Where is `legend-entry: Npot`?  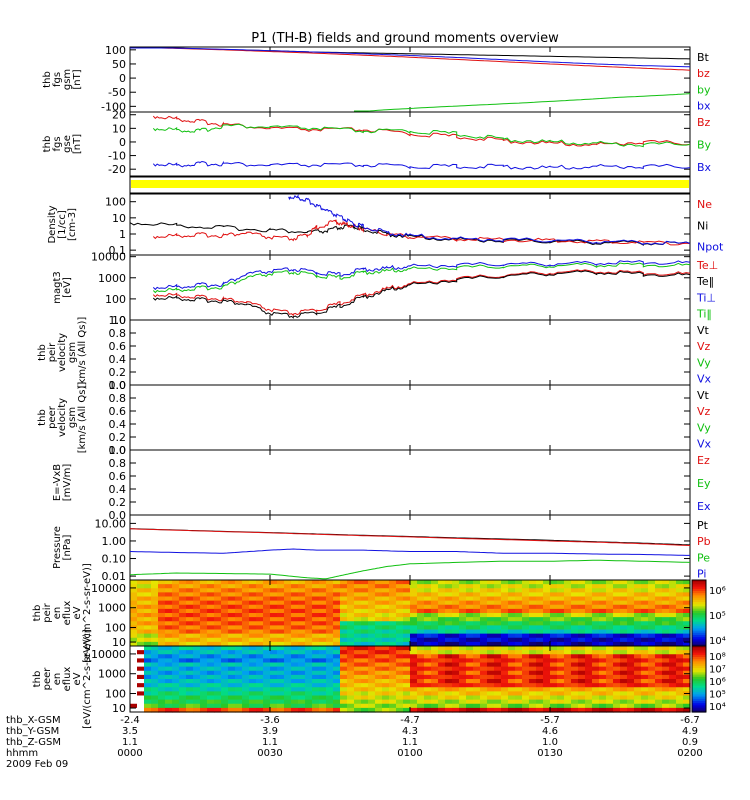
legend-entry: Npot is located at coordinates (710, 247).